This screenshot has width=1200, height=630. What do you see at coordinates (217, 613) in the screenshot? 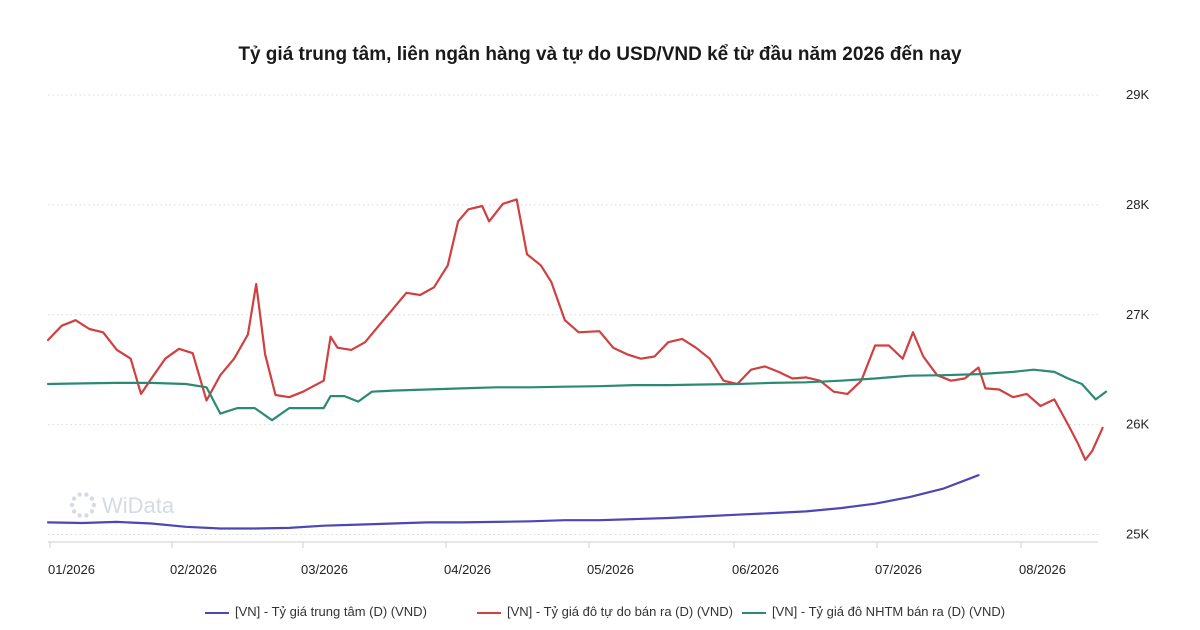
I see `legend-swatch-central-rate` at bounding box center [217, 613].